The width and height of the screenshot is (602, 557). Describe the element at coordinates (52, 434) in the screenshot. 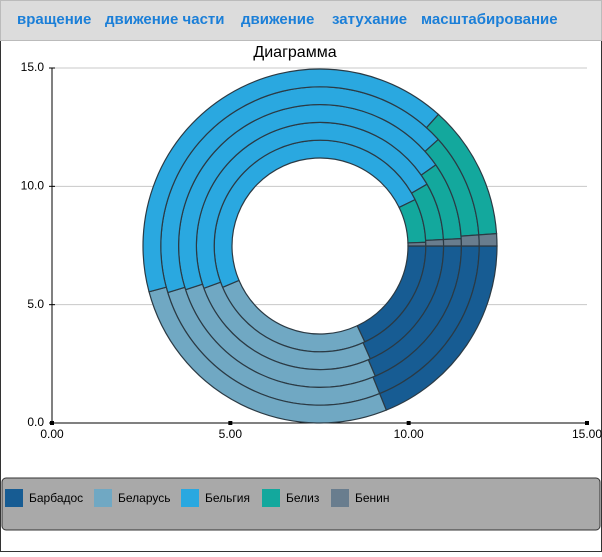

I see `x-tick-label: 0.00` at that location.